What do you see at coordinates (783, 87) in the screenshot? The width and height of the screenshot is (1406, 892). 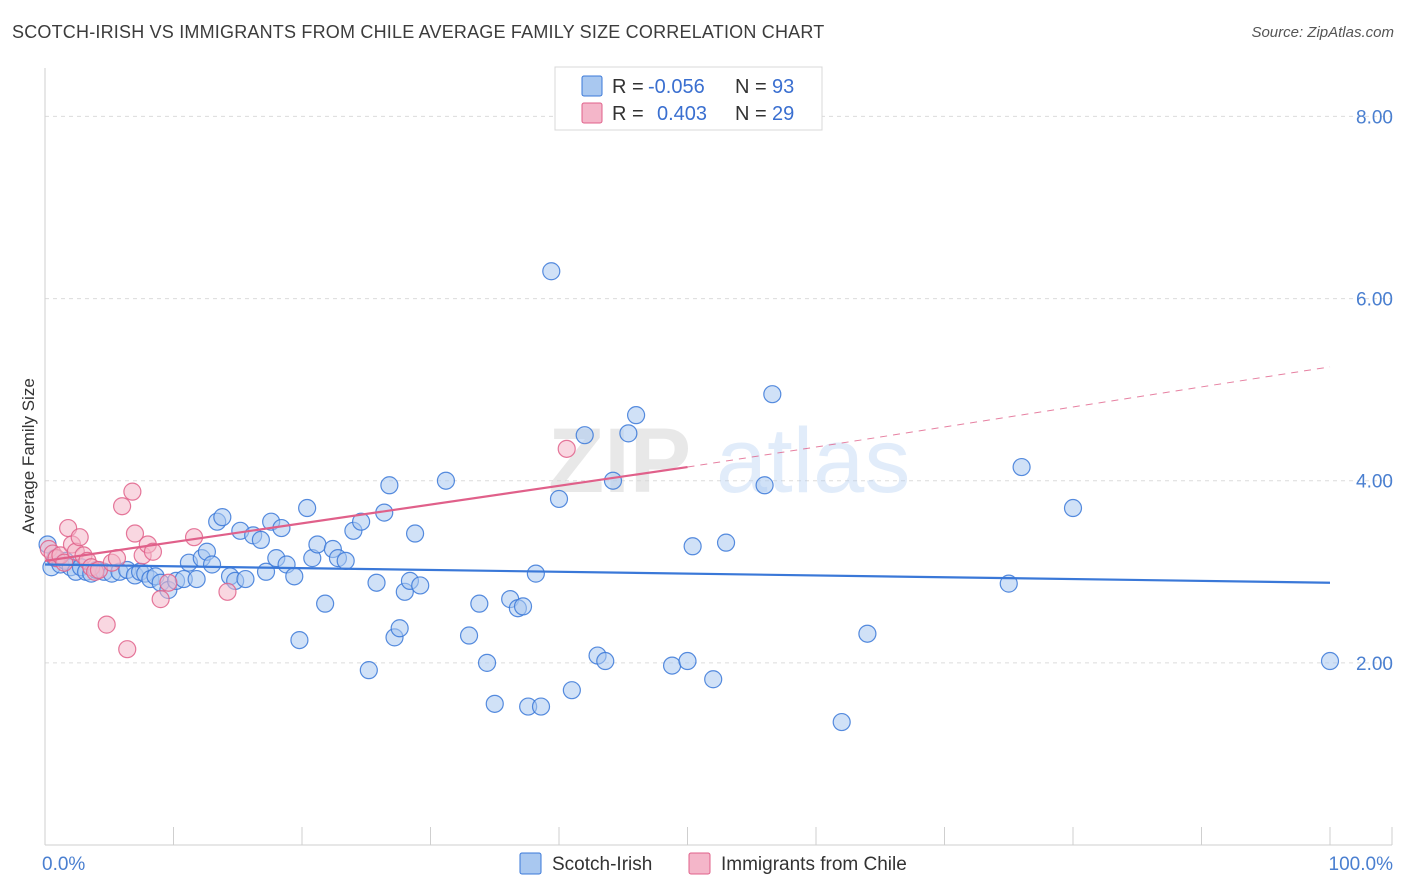 I see `legend-n-value-1: 93` at bounding box center [783, 87].